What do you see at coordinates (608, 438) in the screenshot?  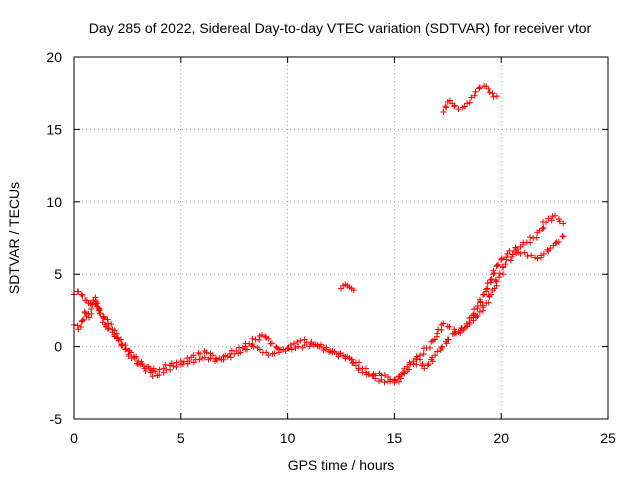 I see `x-tick-label: 25` at bounding box center [608, 438].